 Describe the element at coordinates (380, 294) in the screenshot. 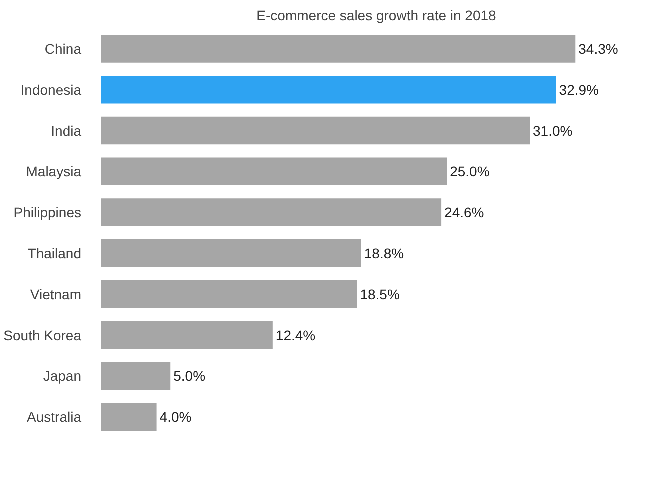

I see `data-label: 18.5%` at that location.